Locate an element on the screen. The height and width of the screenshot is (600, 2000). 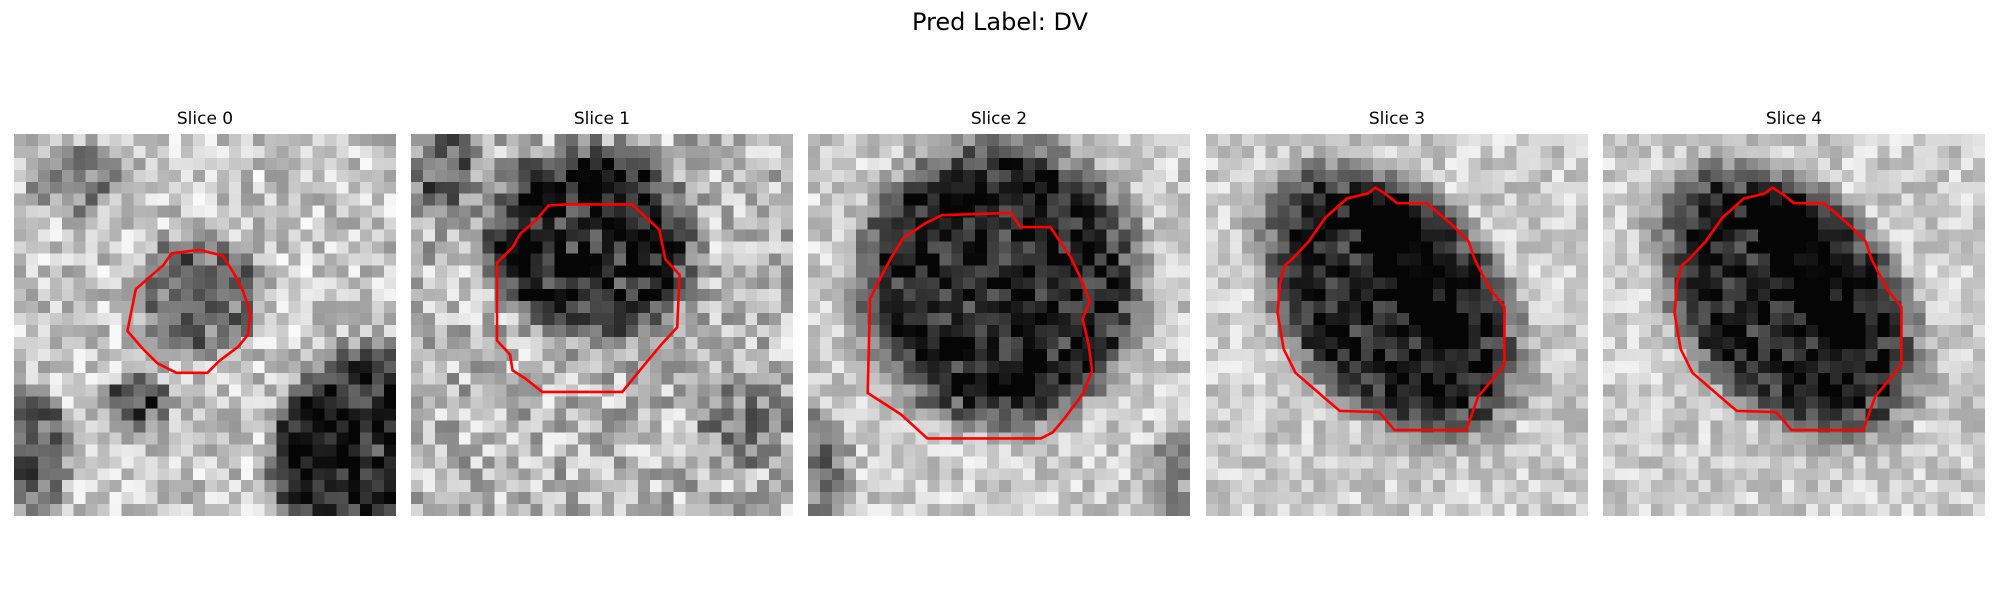
slice-title: Slice 4 is located at coordinates (1794, 119).